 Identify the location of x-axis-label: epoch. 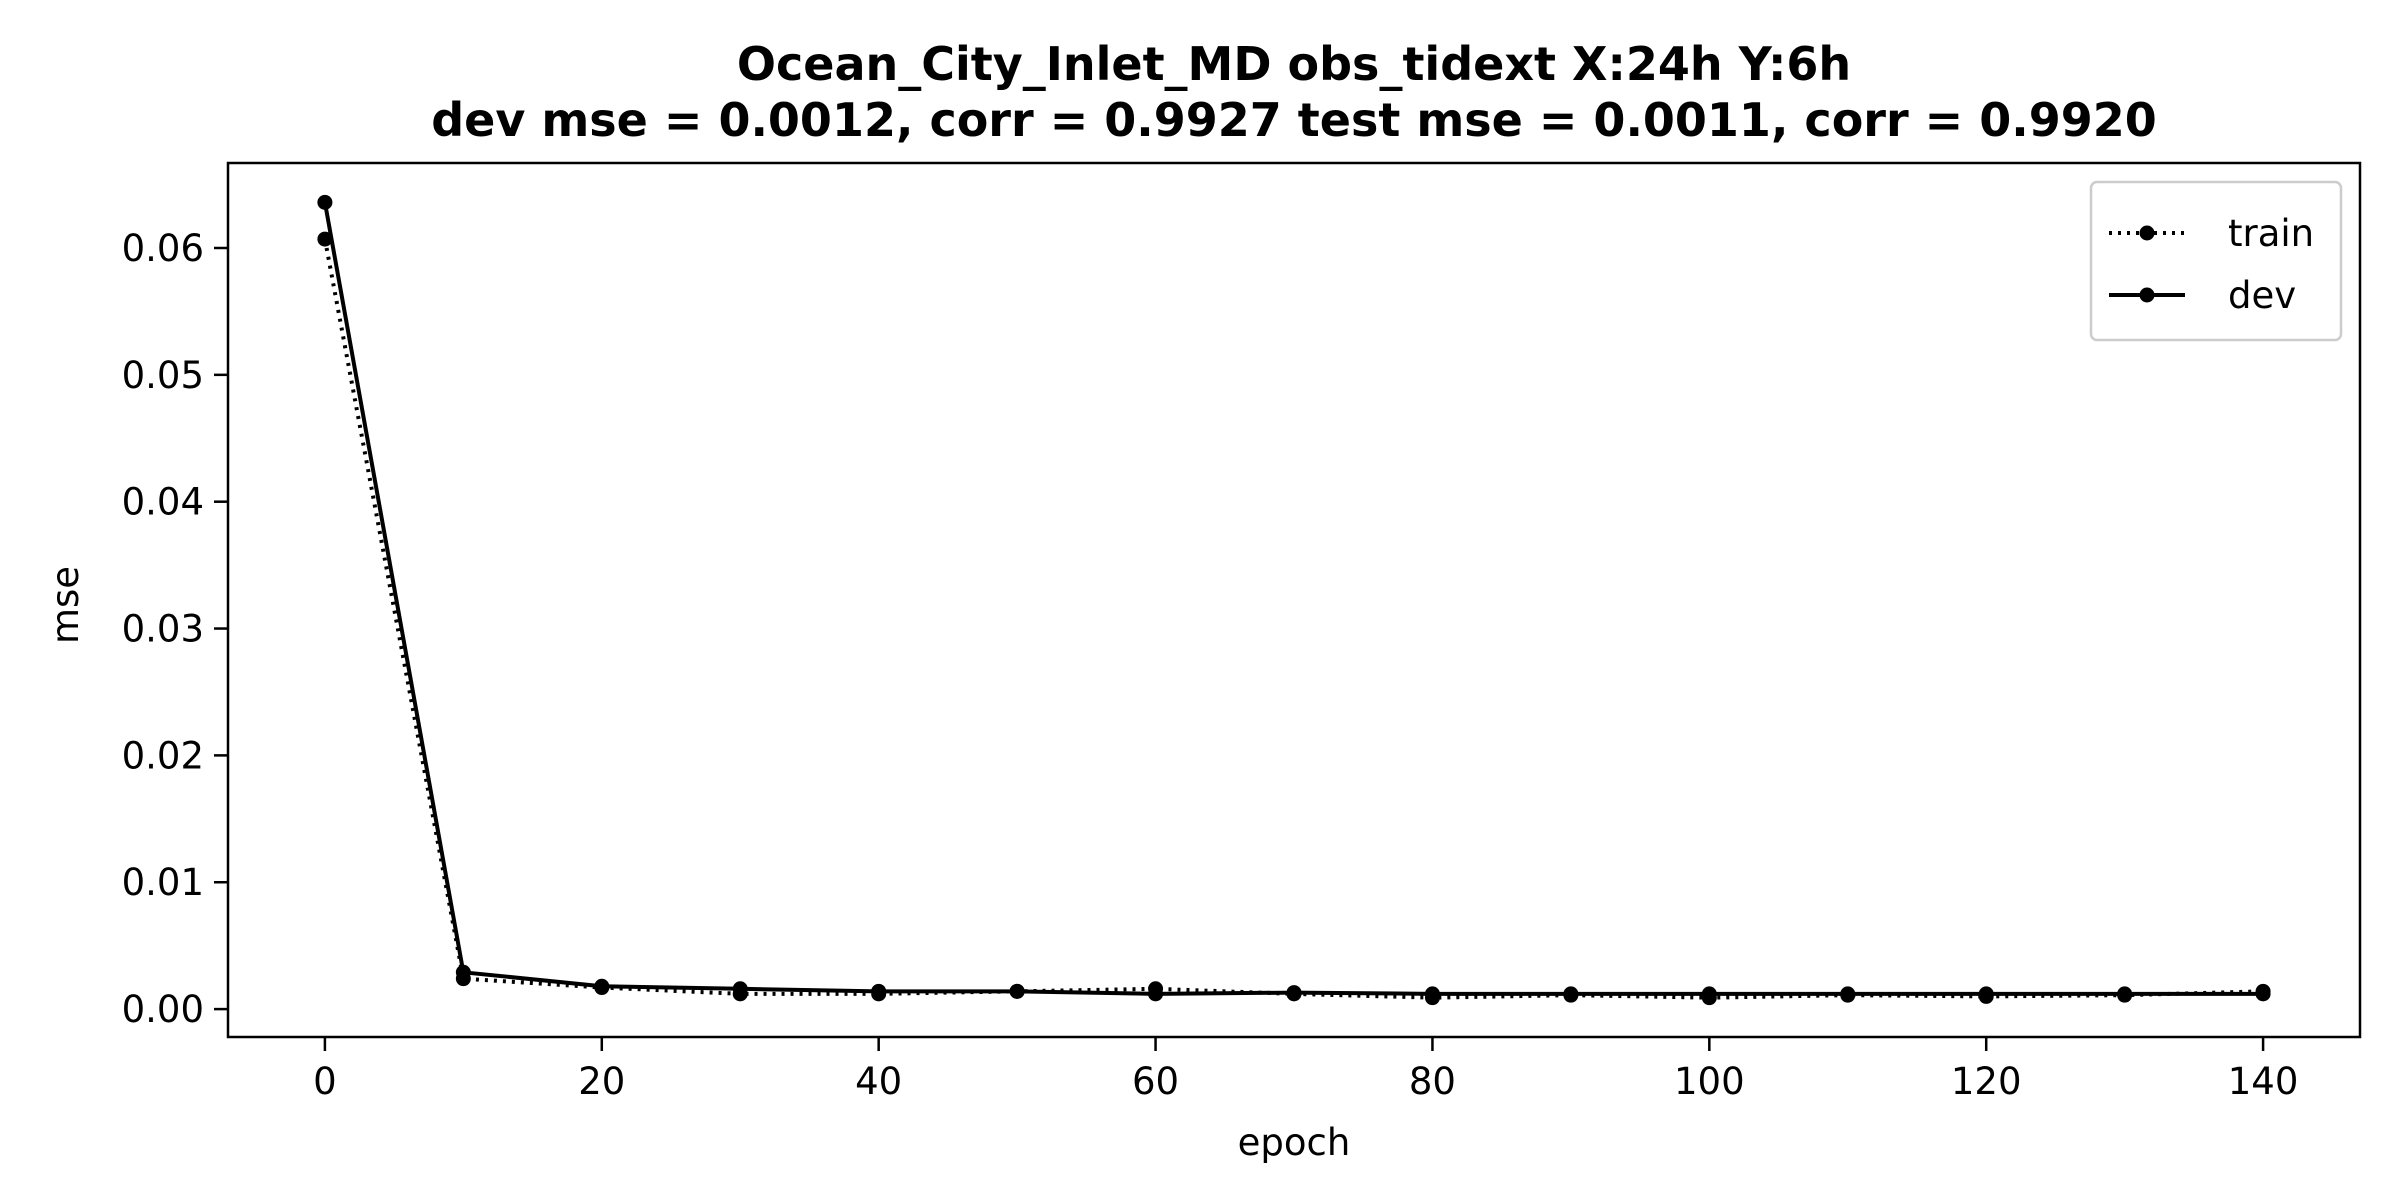
(1294, 1142).